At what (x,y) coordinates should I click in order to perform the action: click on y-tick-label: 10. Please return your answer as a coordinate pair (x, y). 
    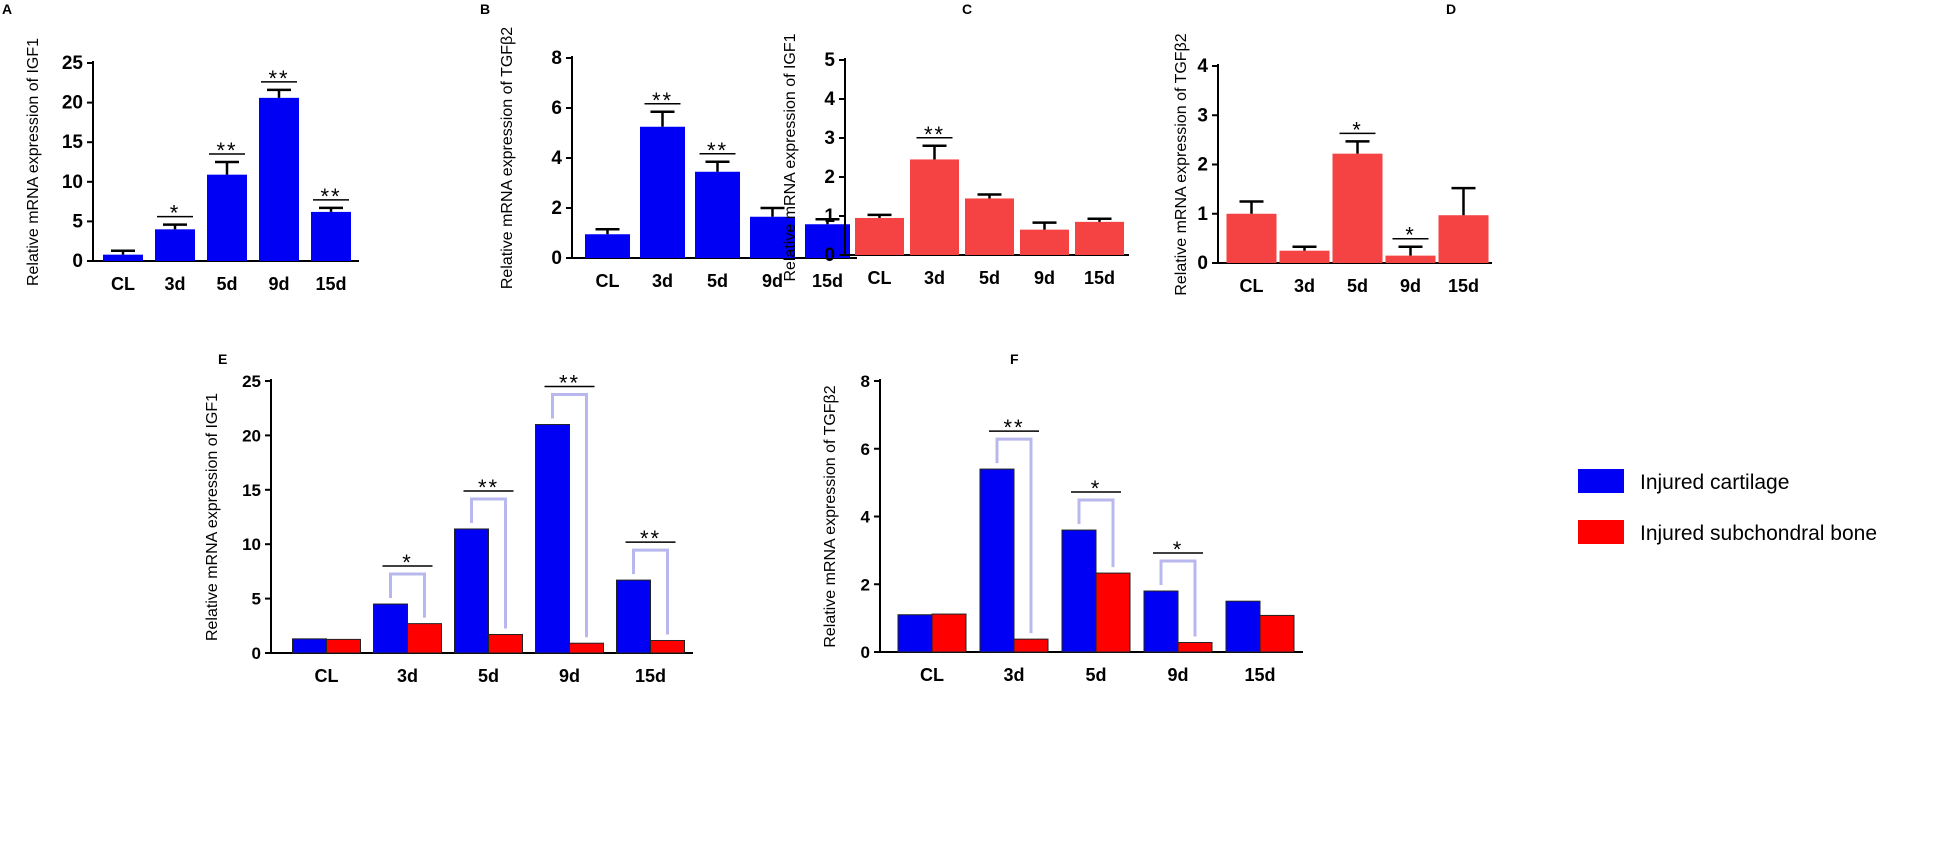
    Looking at the image, I should click on (251, 544).